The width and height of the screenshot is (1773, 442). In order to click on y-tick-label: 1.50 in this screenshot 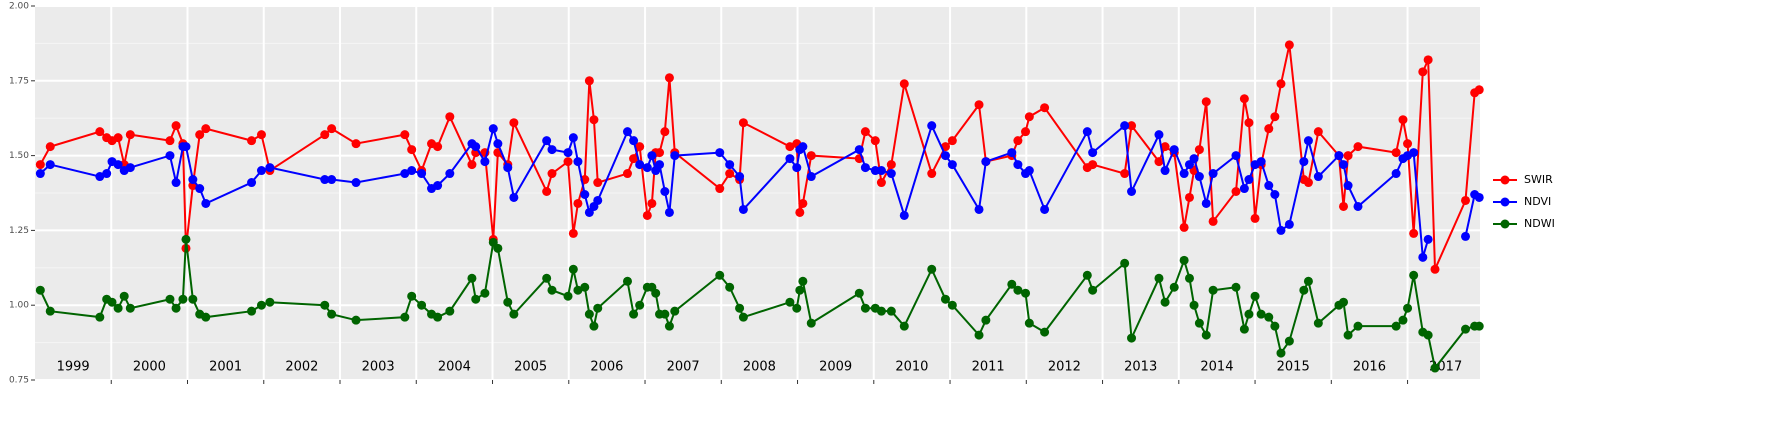, I will do `click(19, 156)`.